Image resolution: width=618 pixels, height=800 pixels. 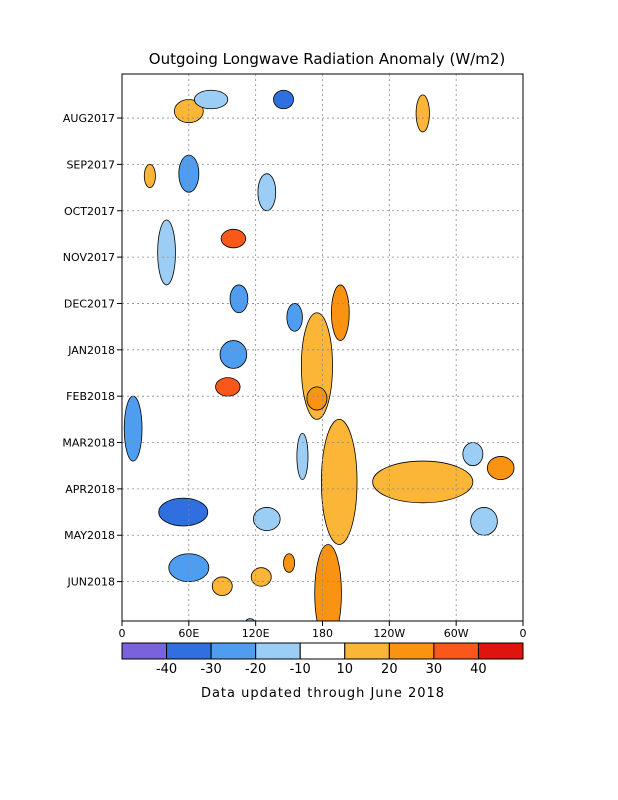 I want to click on y-tick-label: NOV2017, so click(x=89, y=257).